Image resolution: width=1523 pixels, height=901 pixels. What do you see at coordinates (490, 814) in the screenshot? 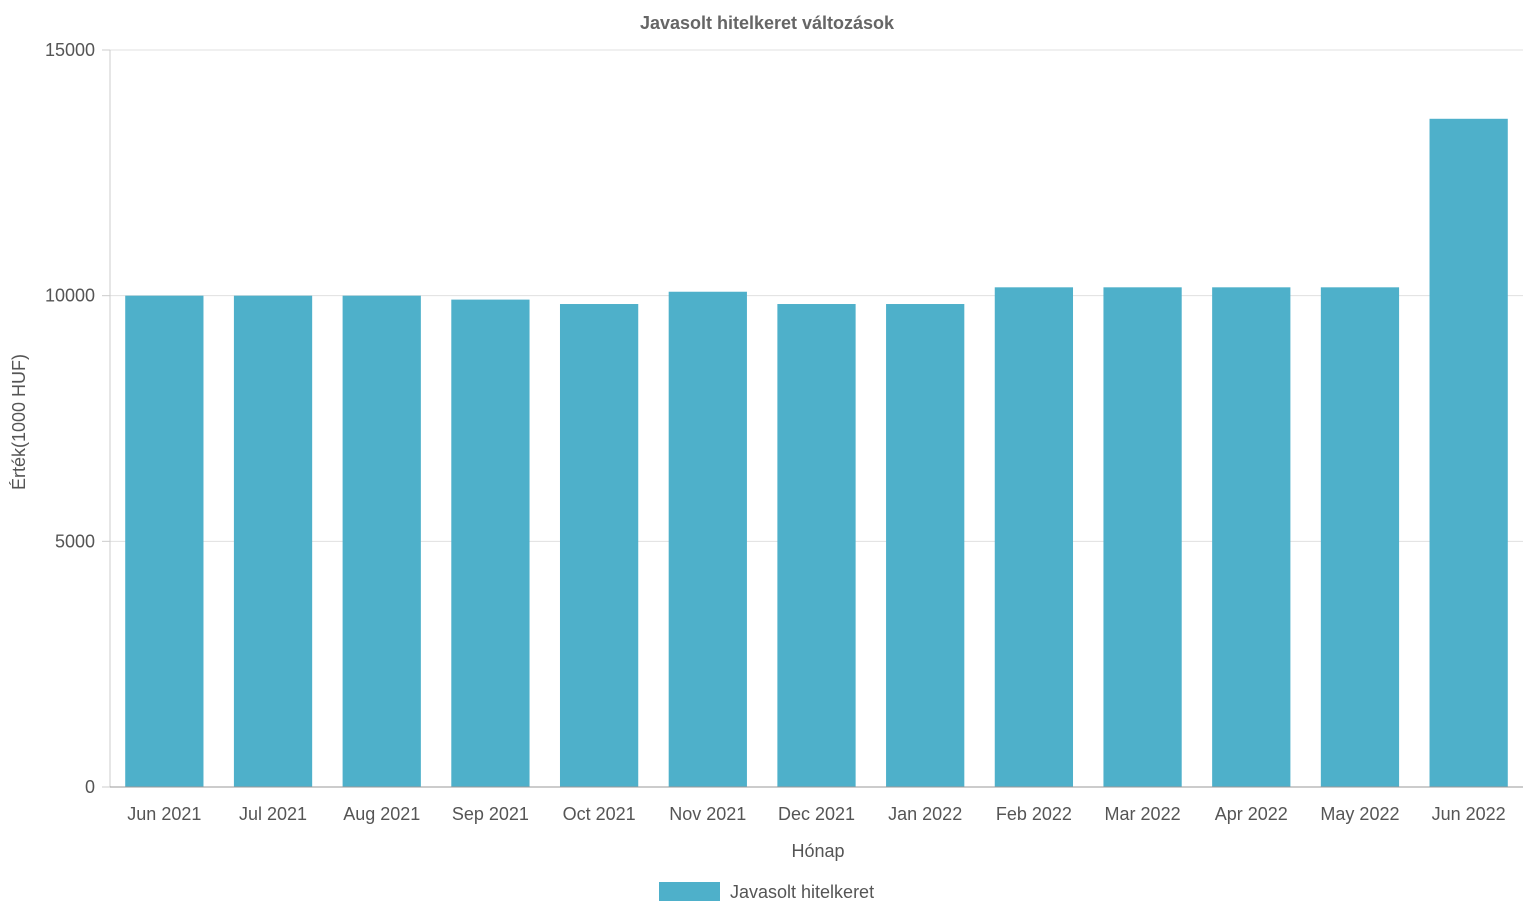
I see `x-tick-label: Sep 2021` at bounding box center [490, 814].